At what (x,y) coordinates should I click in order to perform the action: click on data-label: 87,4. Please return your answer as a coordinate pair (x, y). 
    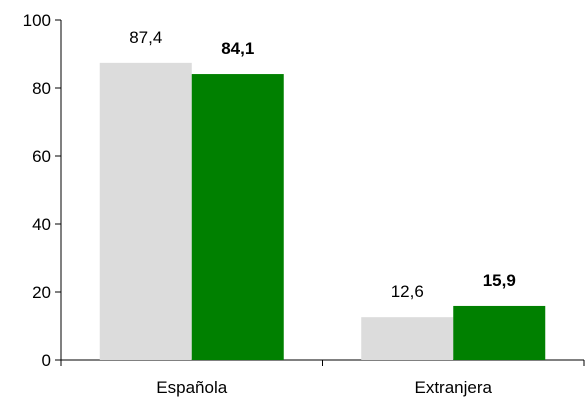
    Looking at the image, I should click on (145, 37).